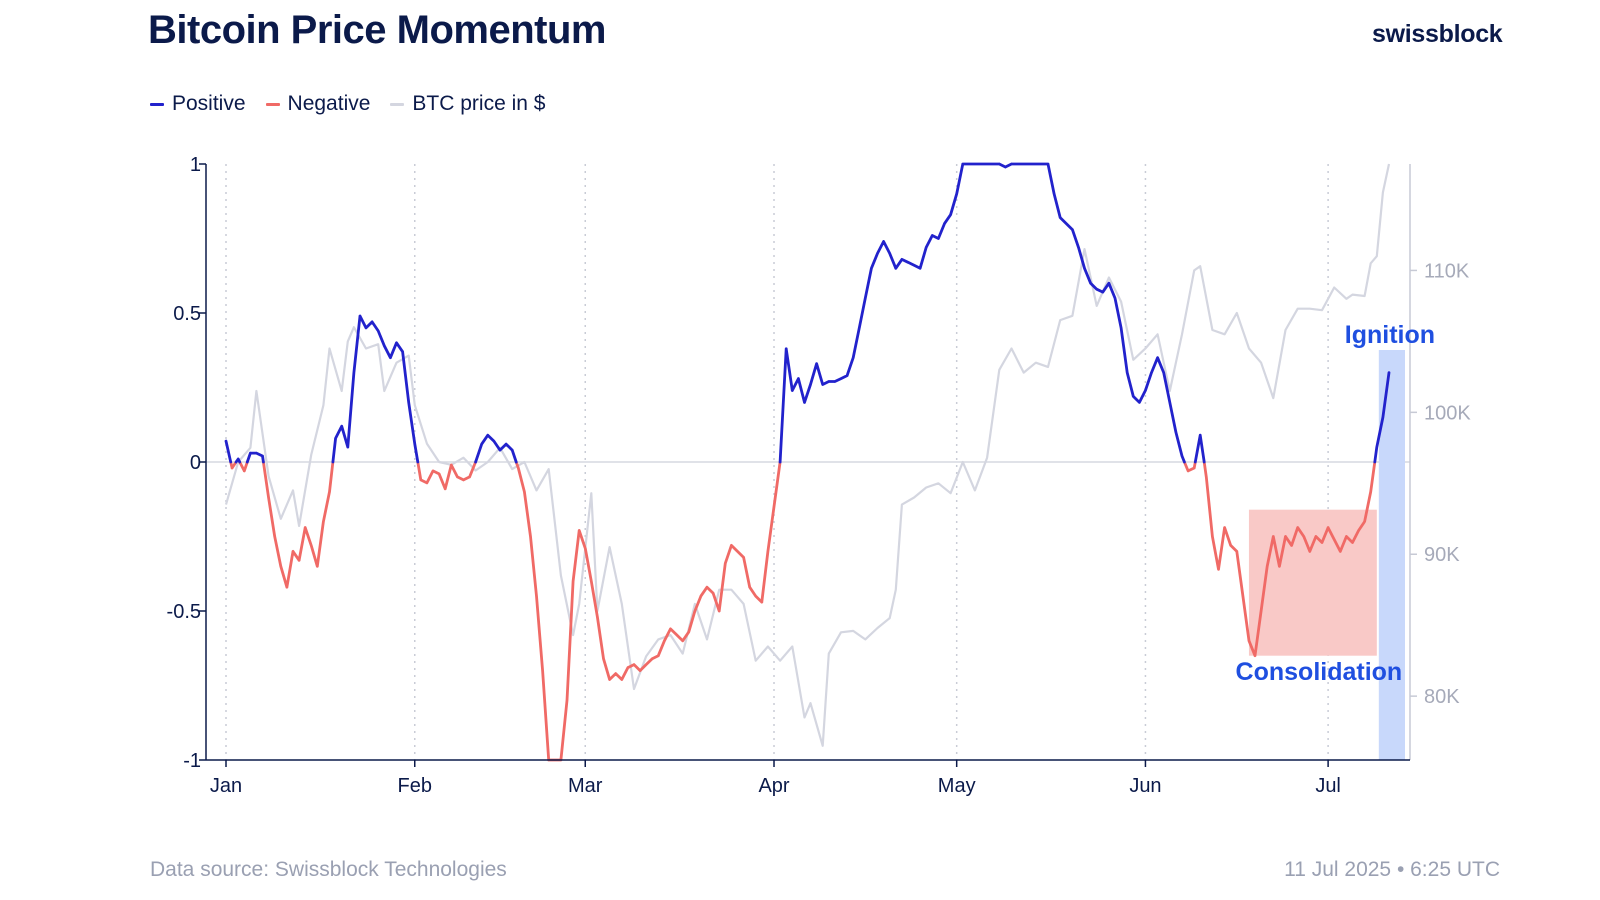 This screenshot has height=900, width=1600. I want to click on y-left-tick-label-4: -1, so click(192, 761).